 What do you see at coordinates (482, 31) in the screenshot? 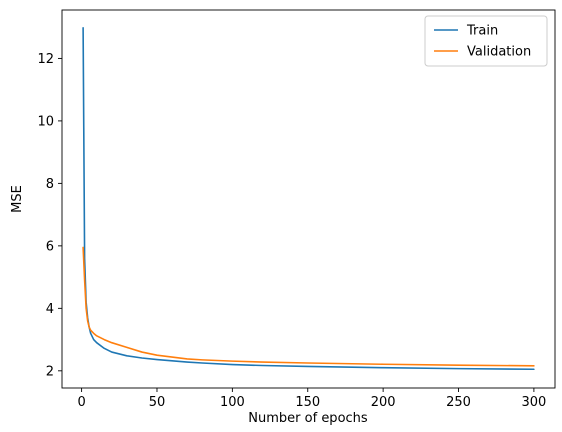
I see `legend-label-train: Train` at bounding box center [482, 31].